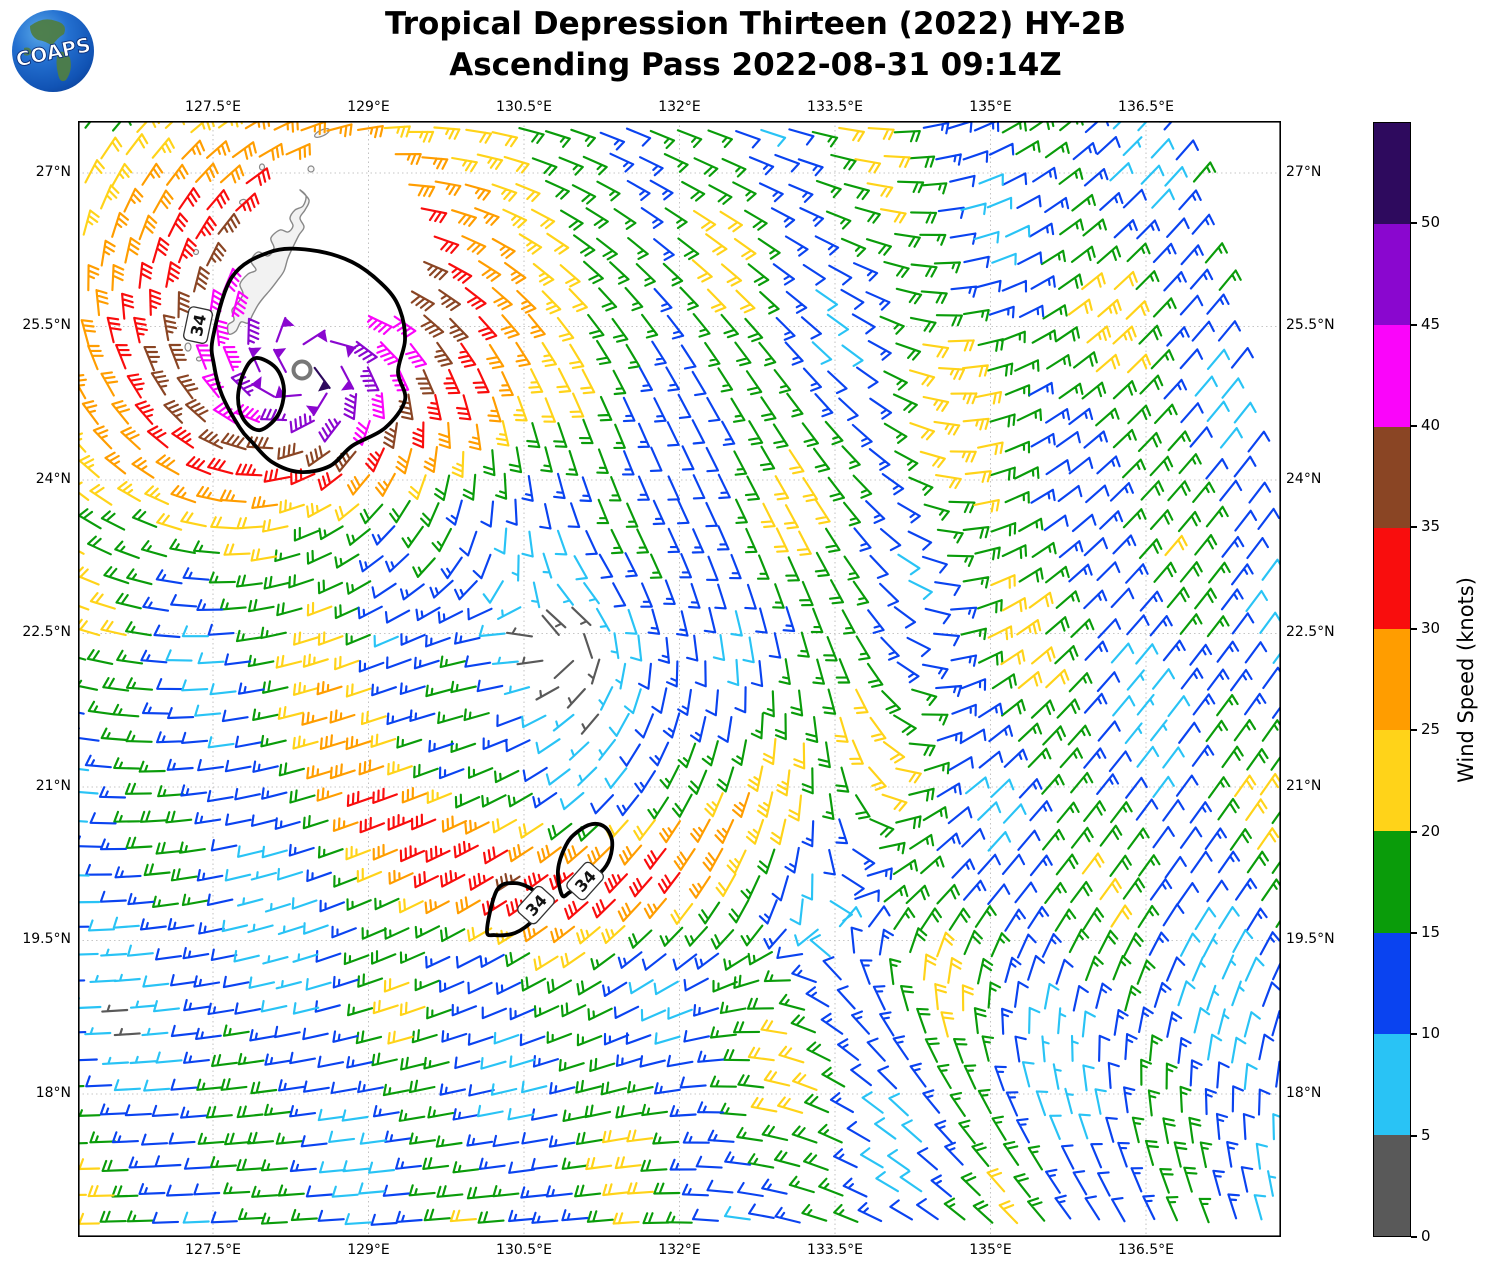 The image size is (1511, 1264). Describe the element at coordinates (1426, 1236) in the screenshot. I see `colorbar-tick-label: 0` at that location.